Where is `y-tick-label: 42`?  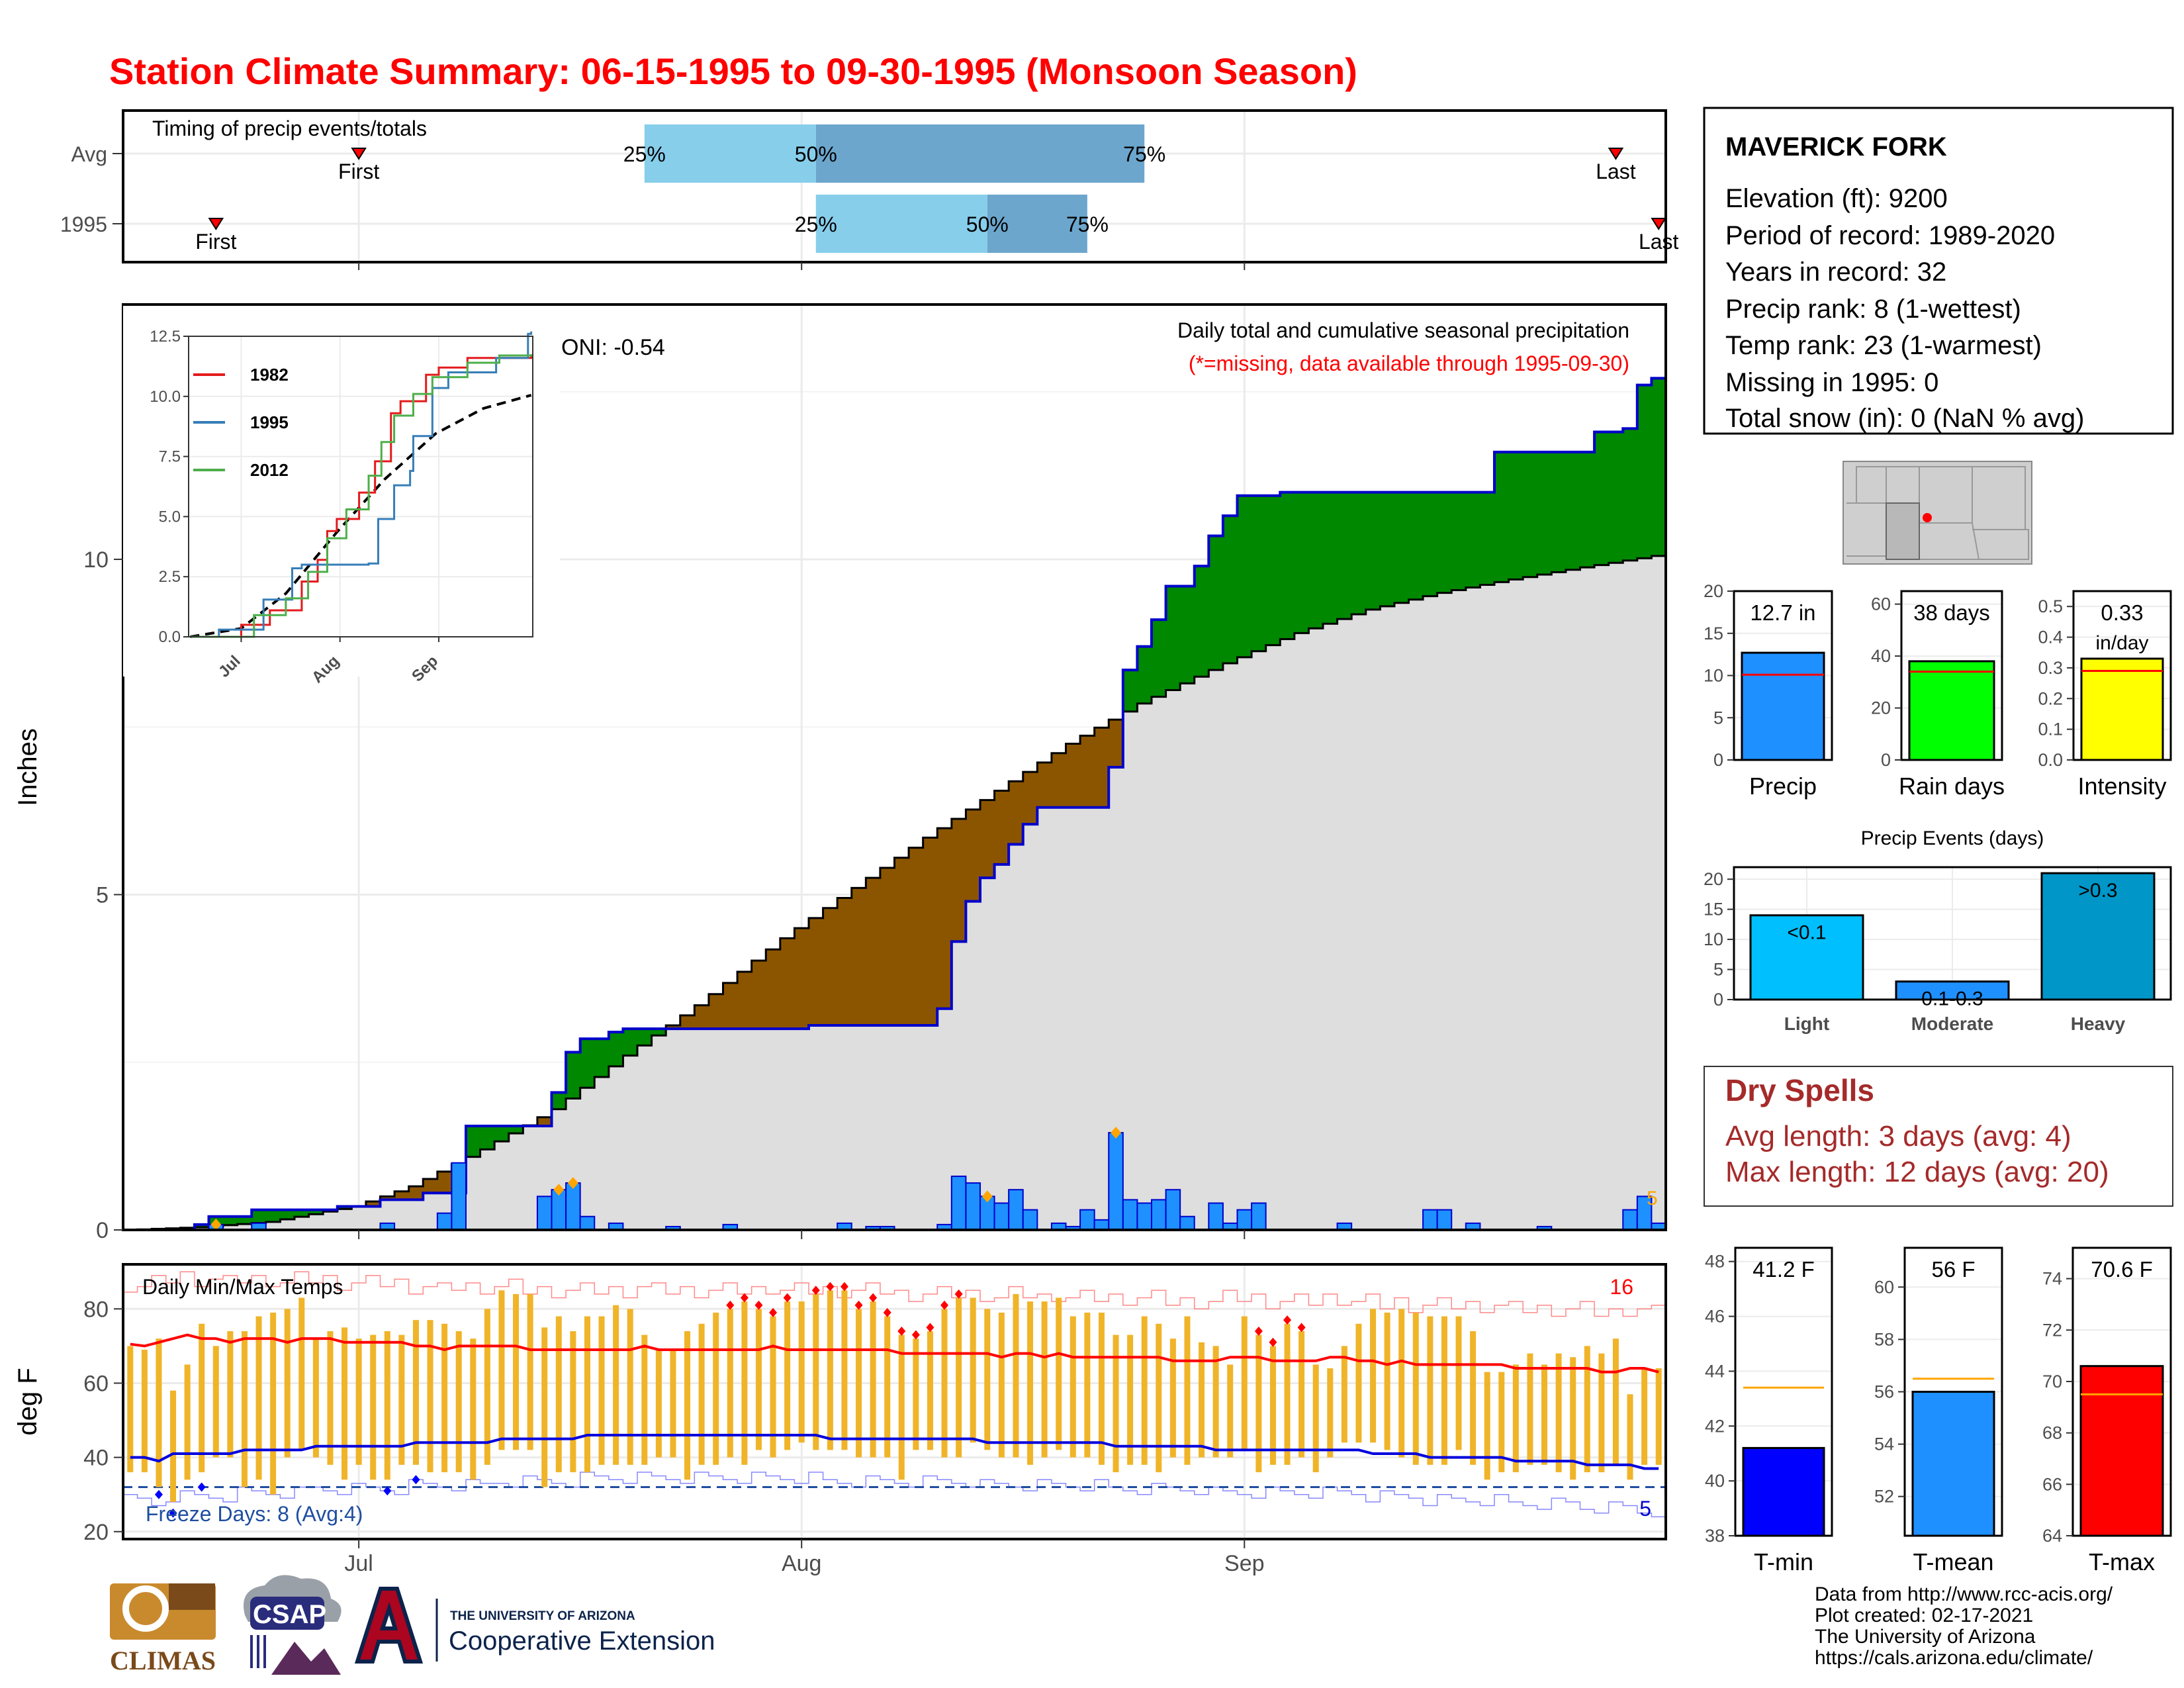 y-tick-label: 42 is located at coordinates (1715, 1426).